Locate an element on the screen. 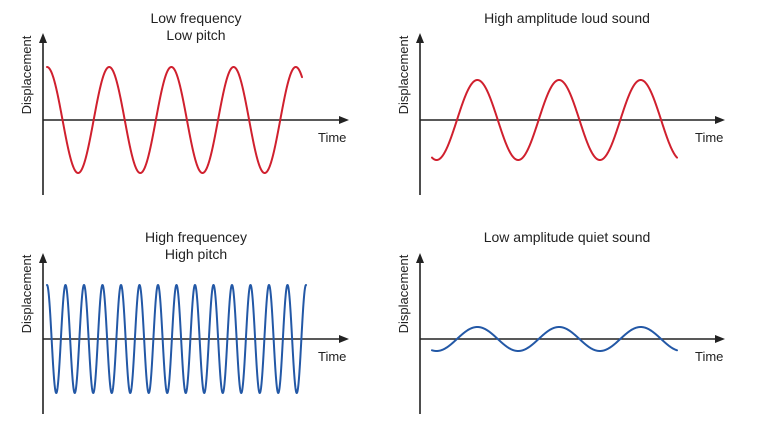 This screenshot has width=774, height=425. panel-title-line-2: High pitch is located at coordinates (196, 254).